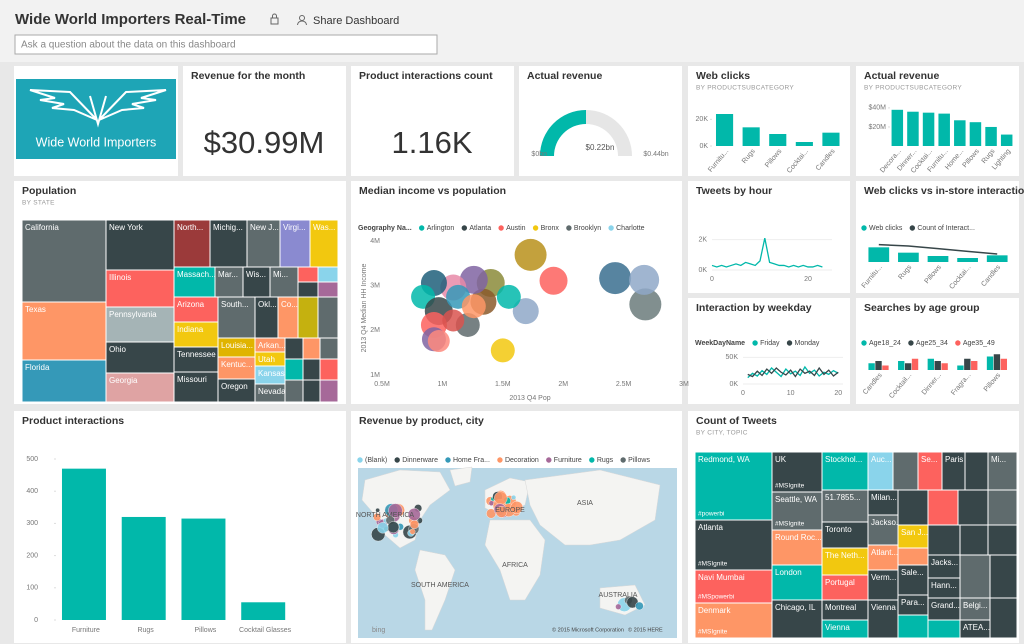 This screenshot has height=644, width=1024. Describe the element at coordinates (838, 529) in the screenshot. I see `treemap-label: Toronto` at that location.